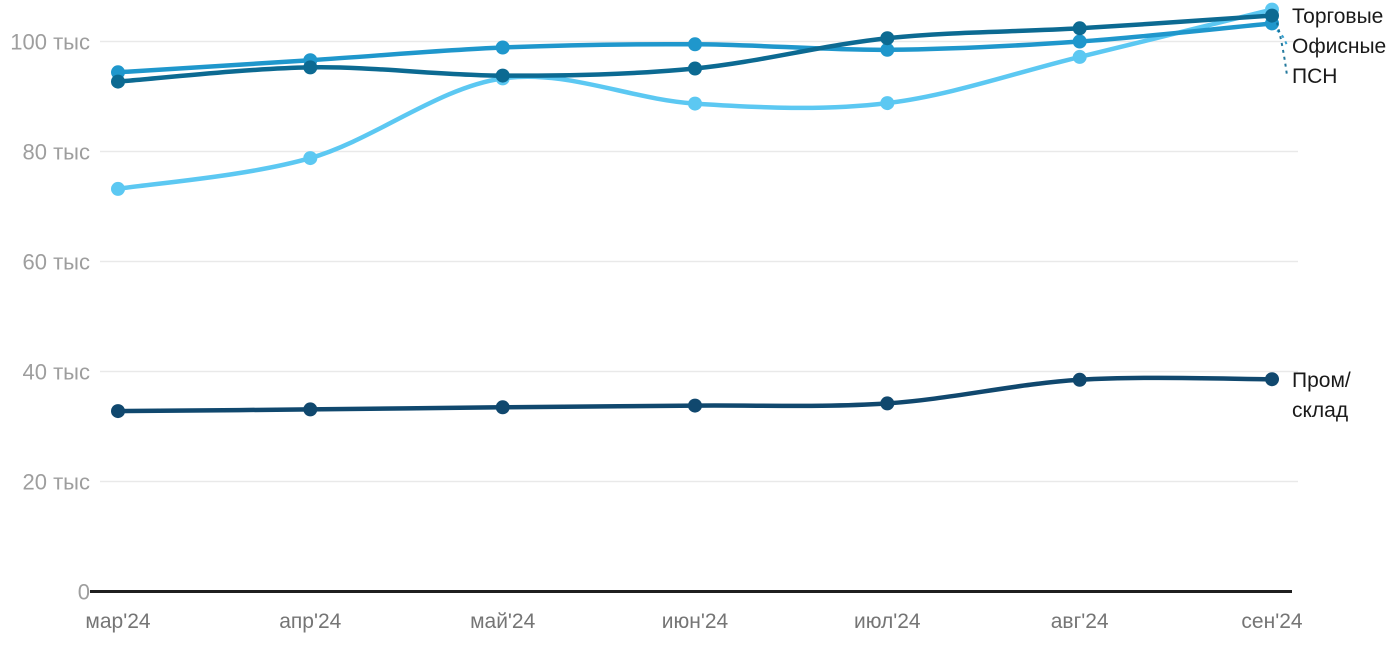  I want to click on data-point-Торговые-мар'24, so click(118, 188).